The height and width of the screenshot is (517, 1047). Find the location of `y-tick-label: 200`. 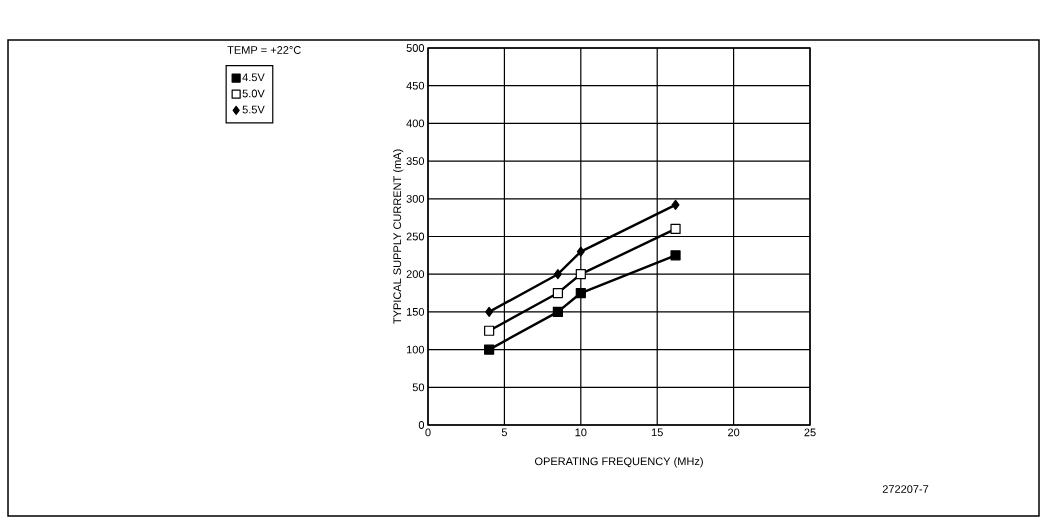

y-tick-label: 200 is located at coordinates (415, 274).